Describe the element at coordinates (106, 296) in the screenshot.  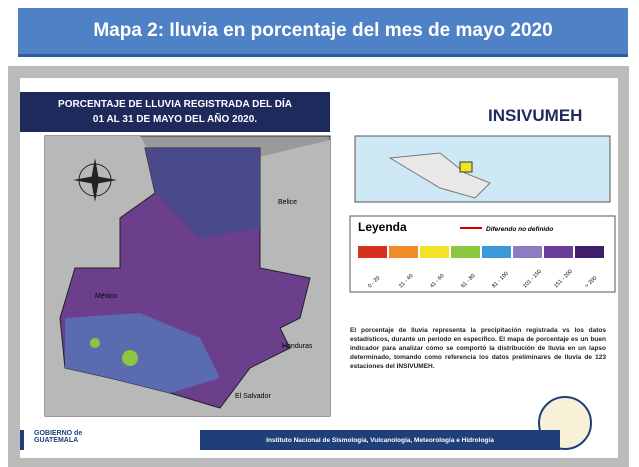
I see `map-label: México` at that location.